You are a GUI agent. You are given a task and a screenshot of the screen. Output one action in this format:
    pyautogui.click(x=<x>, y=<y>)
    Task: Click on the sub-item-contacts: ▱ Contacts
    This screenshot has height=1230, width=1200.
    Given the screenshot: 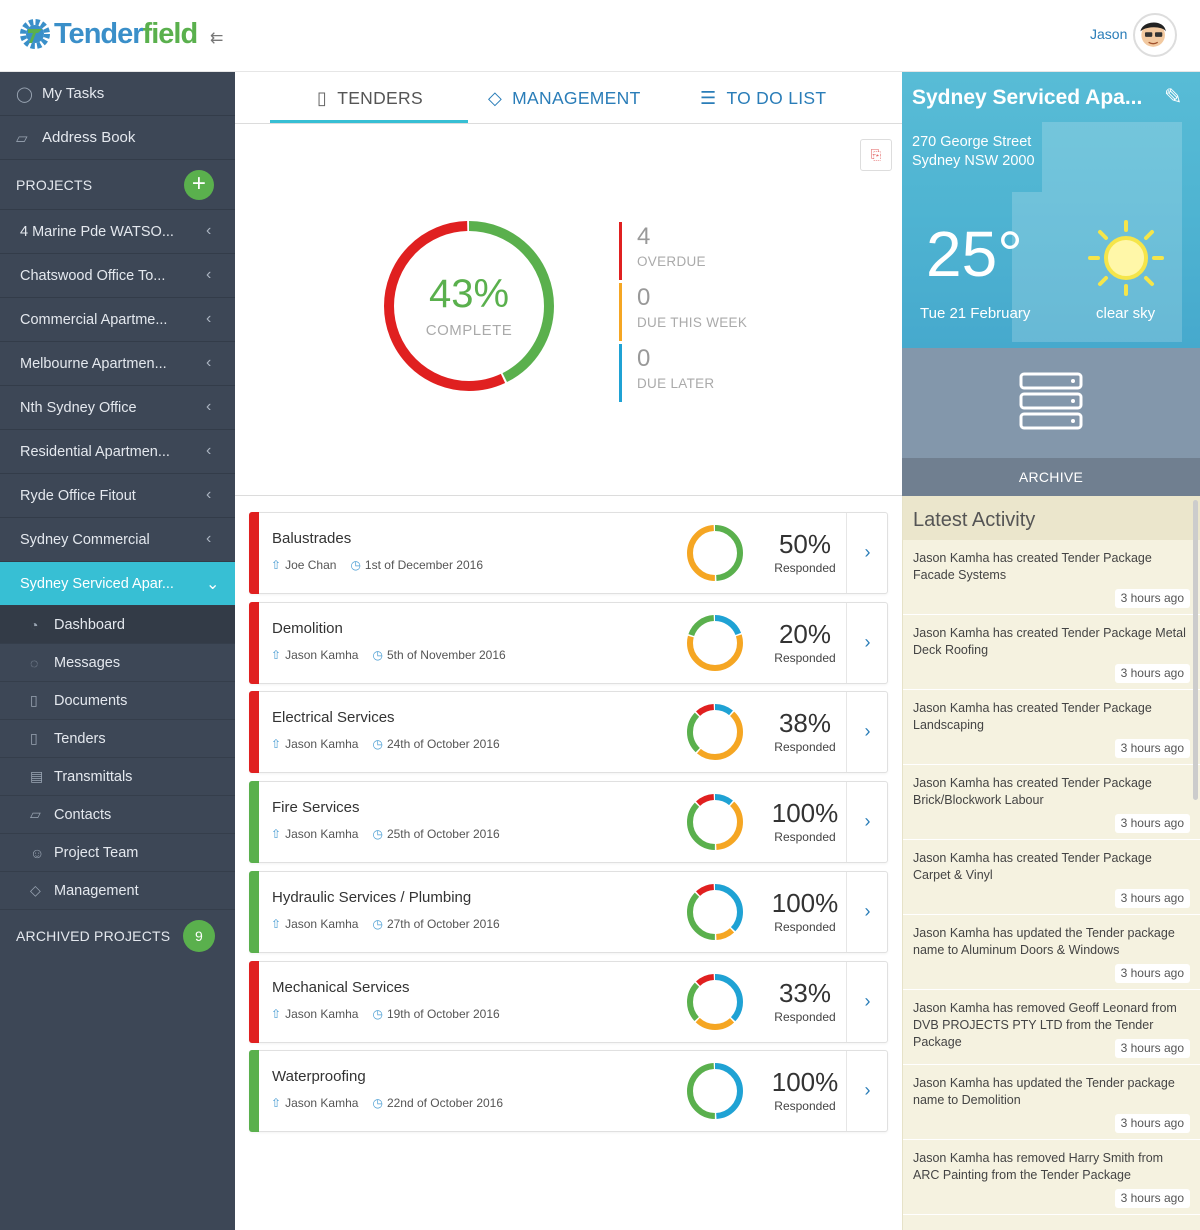 What is the action you would take?
    pyautogui.click(x=117, y=815)
    